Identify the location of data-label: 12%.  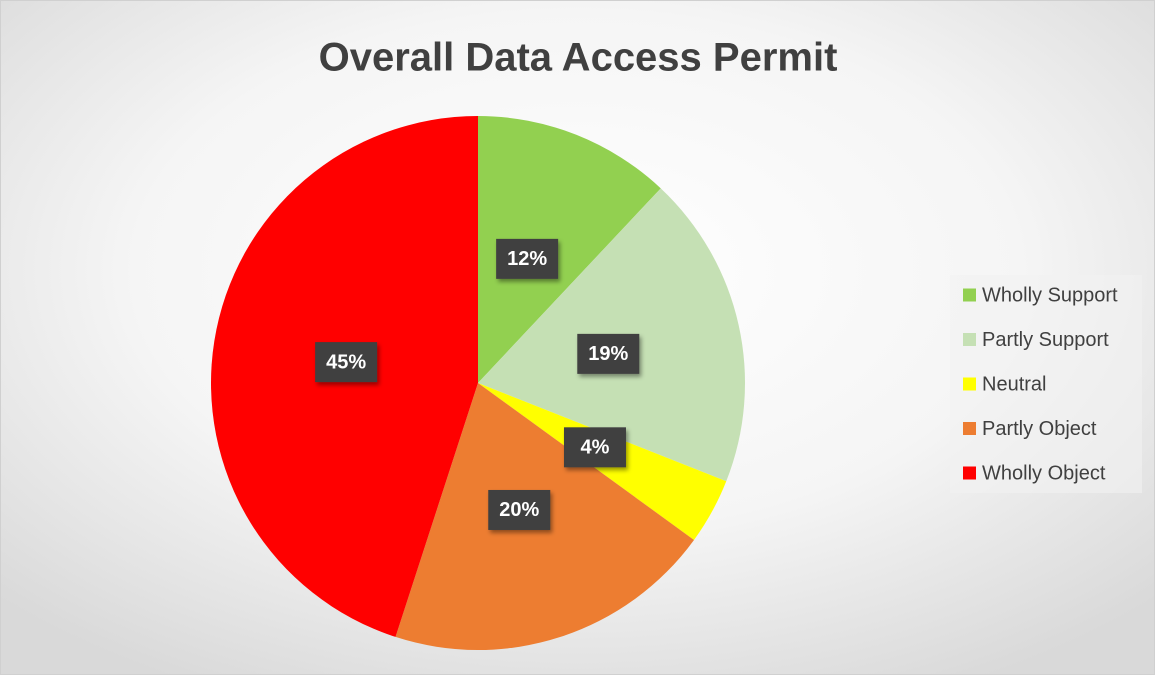
(527, 259).